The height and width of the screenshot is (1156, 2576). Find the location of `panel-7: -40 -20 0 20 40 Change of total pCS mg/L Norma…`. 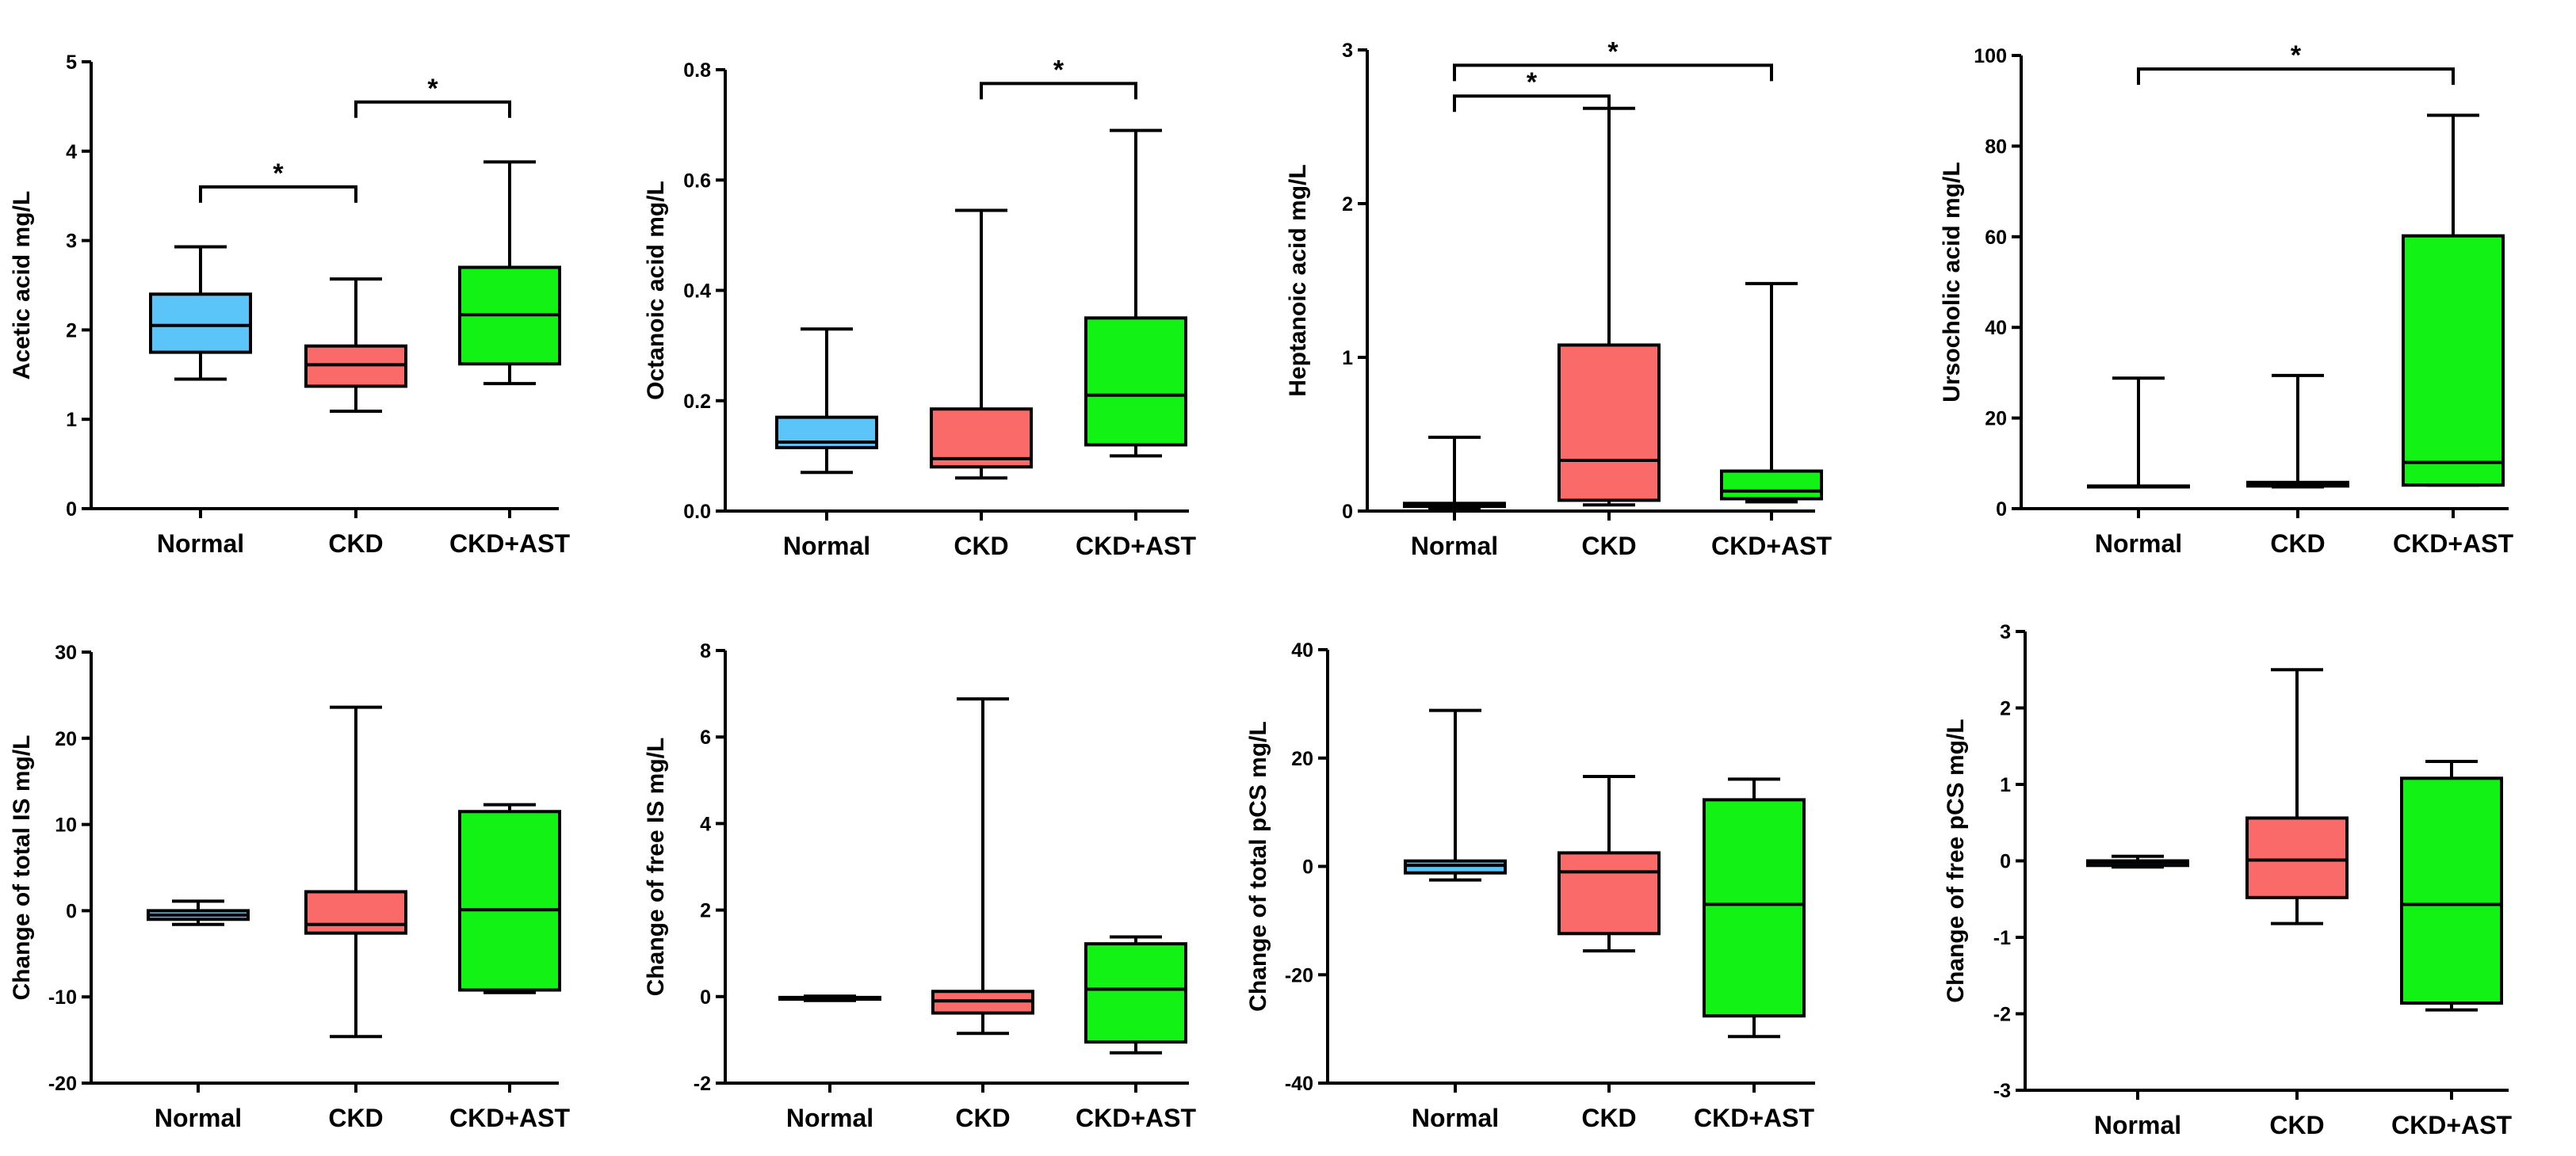

panel-7: -40 -20 0 20 40 Change of total pCS mg/L Norma… is located at coordinates (1530, 886).